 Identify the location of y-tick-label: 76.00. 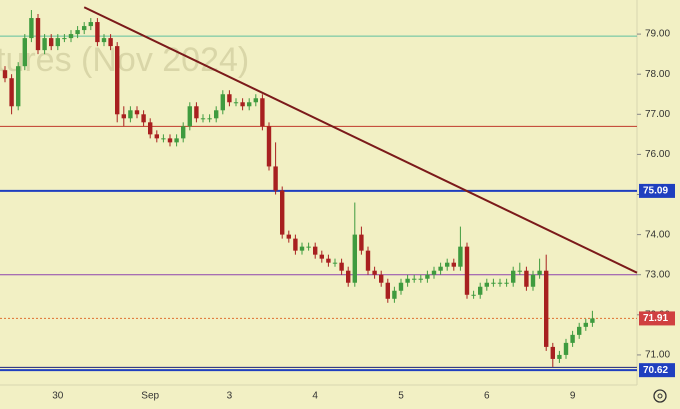
(657, 154).